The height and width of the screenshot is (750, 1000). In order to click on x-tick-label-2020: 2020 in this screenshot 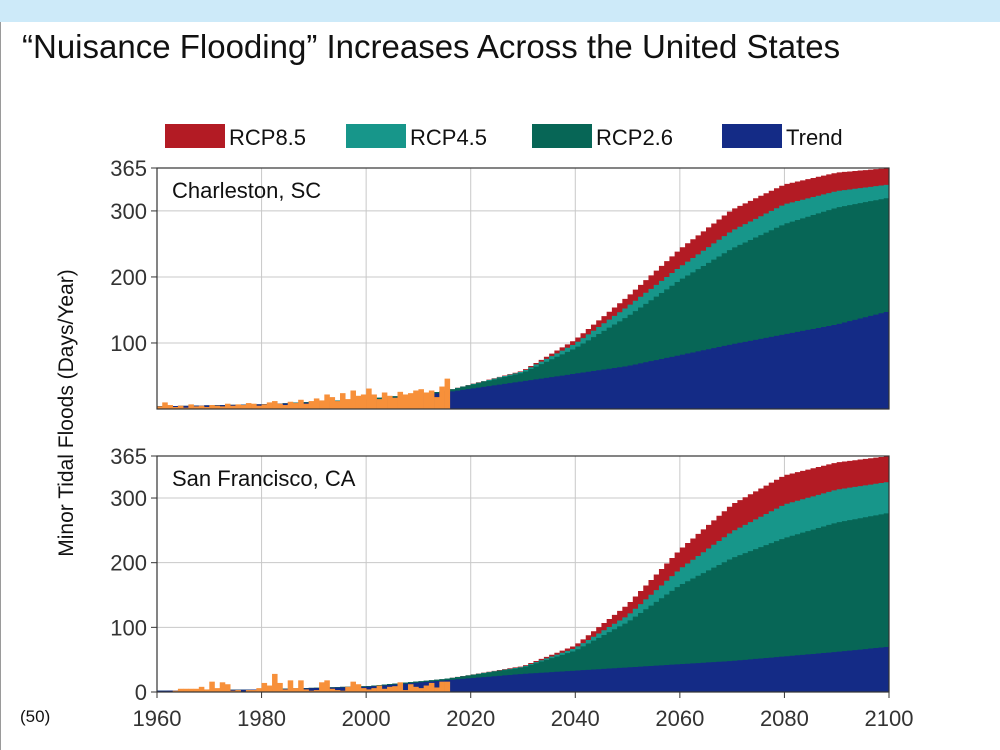, I will do `click(470, 718)`.